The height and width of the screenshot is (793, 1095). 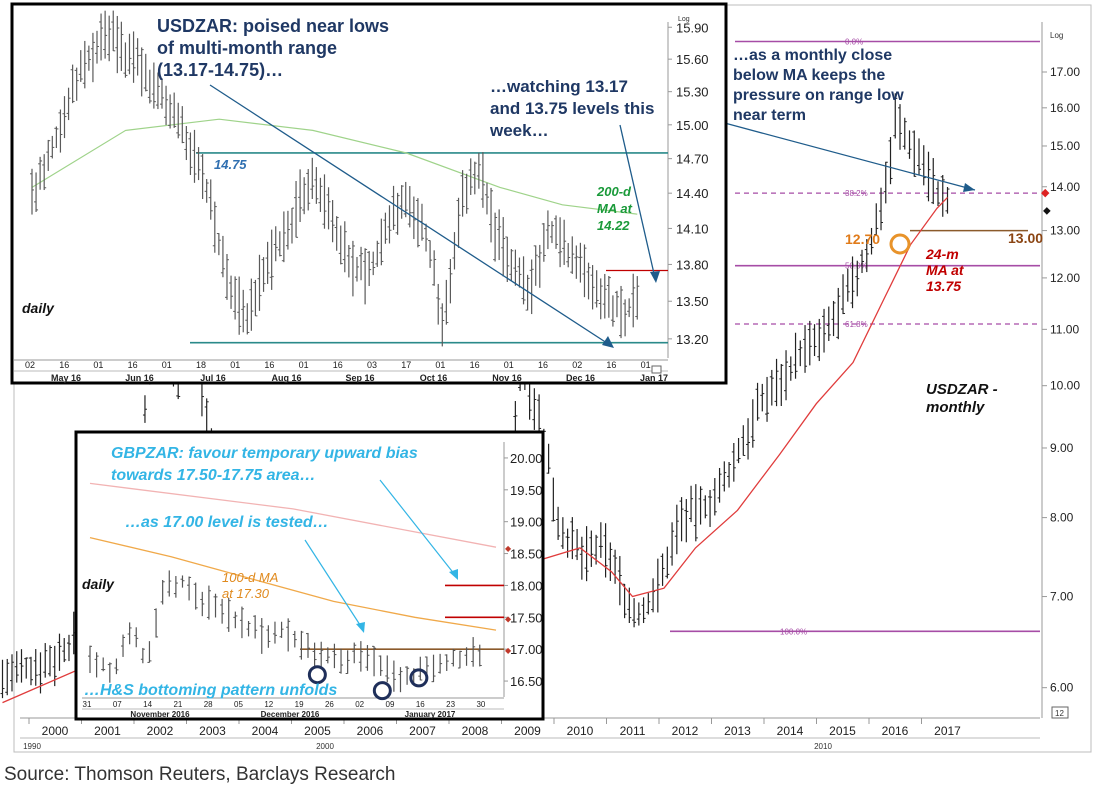 What do you see at coordinates (480, 704) in the screenshot?
I see `x-tick-label: 30` at bounding box center [480, 704].